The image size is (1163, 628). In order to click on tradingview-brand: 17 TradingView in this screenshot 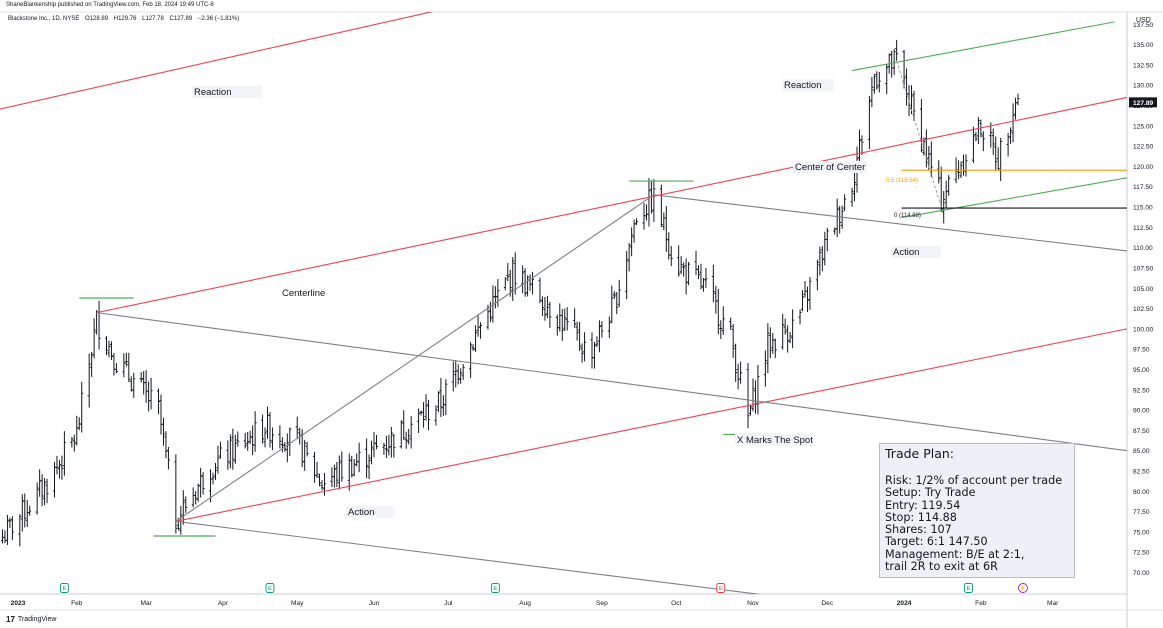, I will do `click(31, 619)`.